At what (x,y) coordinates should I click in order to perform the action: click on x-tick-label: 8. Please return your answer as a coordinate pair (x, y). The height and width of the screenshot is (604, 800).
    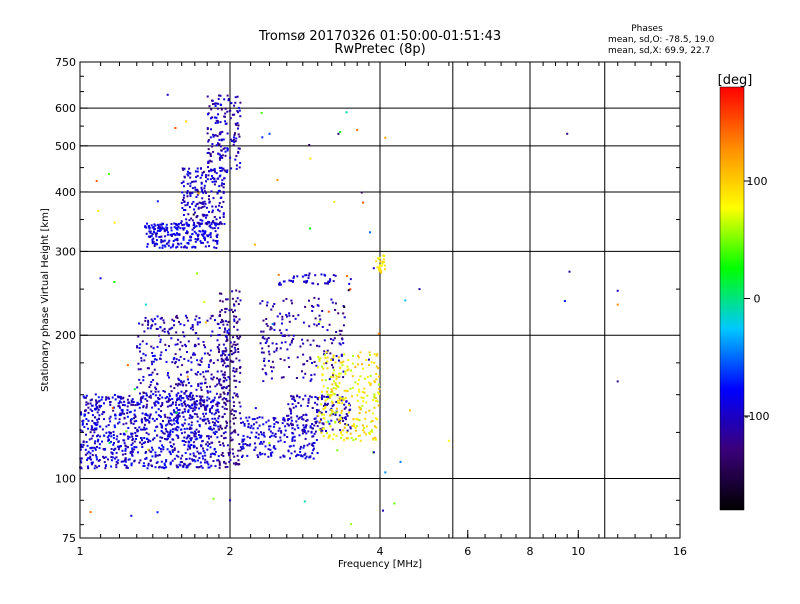
    Looking at the image, I should click on (530, 551).